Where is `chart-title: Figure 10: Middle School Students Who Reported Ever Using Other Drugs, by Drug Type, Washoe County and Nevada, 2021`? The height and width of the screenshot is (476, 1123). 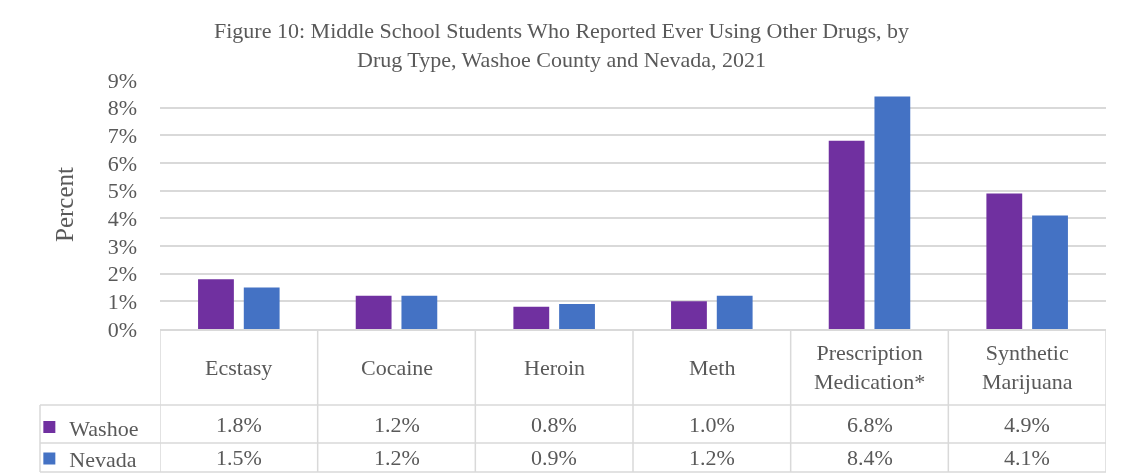
chart-title: Figure 10: Middle School Students Who Reported Ever Using Other Drugs, by Drug Type, Washoe County and Nevada, 2021 is located at coordinates (561, 45).